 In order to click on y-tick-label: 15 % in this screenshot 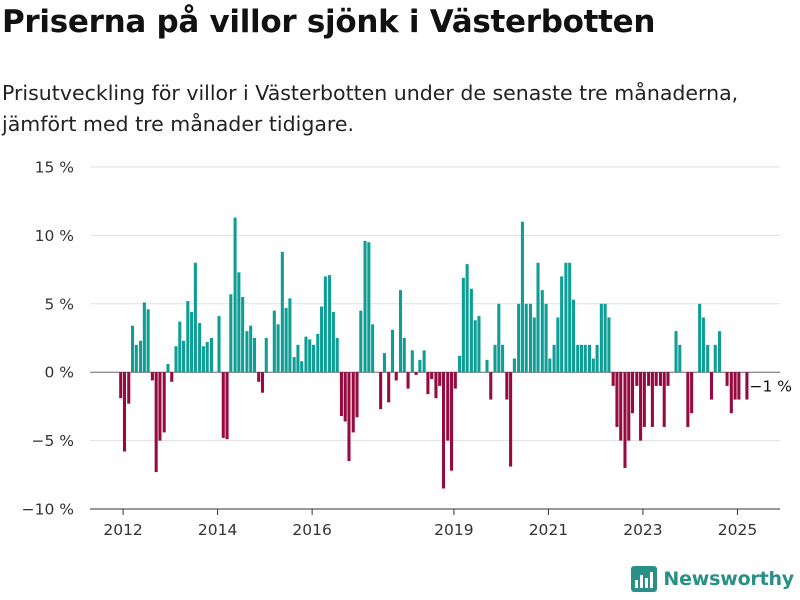, I will do `click(54, 168)`.